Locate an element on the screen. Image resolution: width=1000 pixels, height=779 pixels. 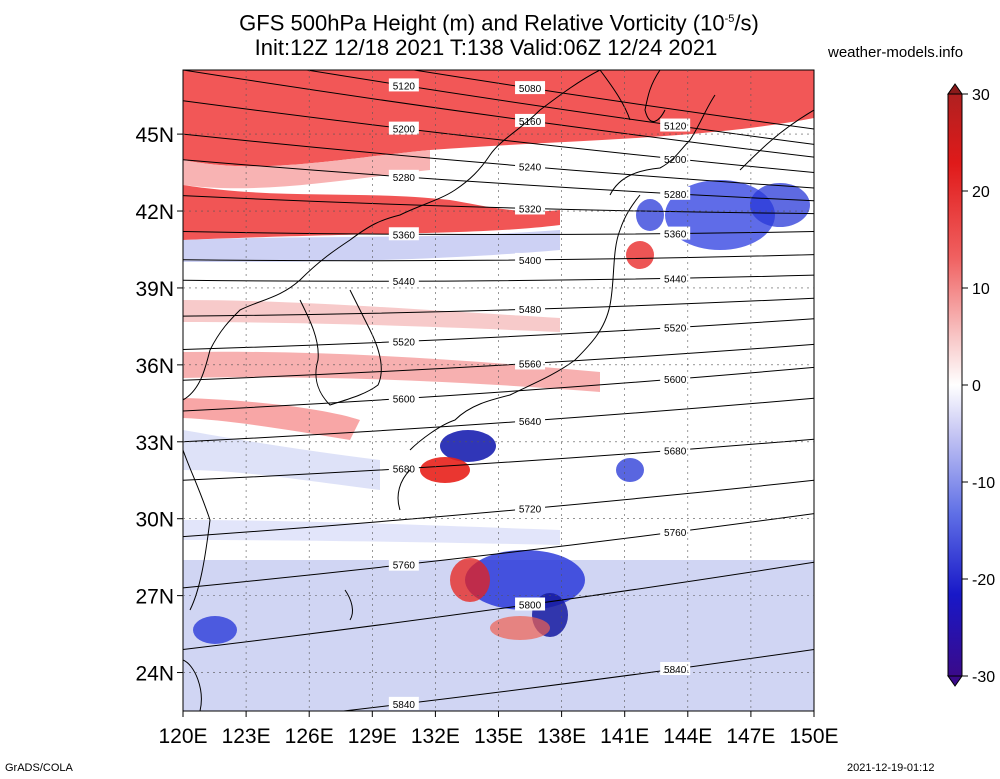
contour-label: 5480 is located at coordinates (530, 310).